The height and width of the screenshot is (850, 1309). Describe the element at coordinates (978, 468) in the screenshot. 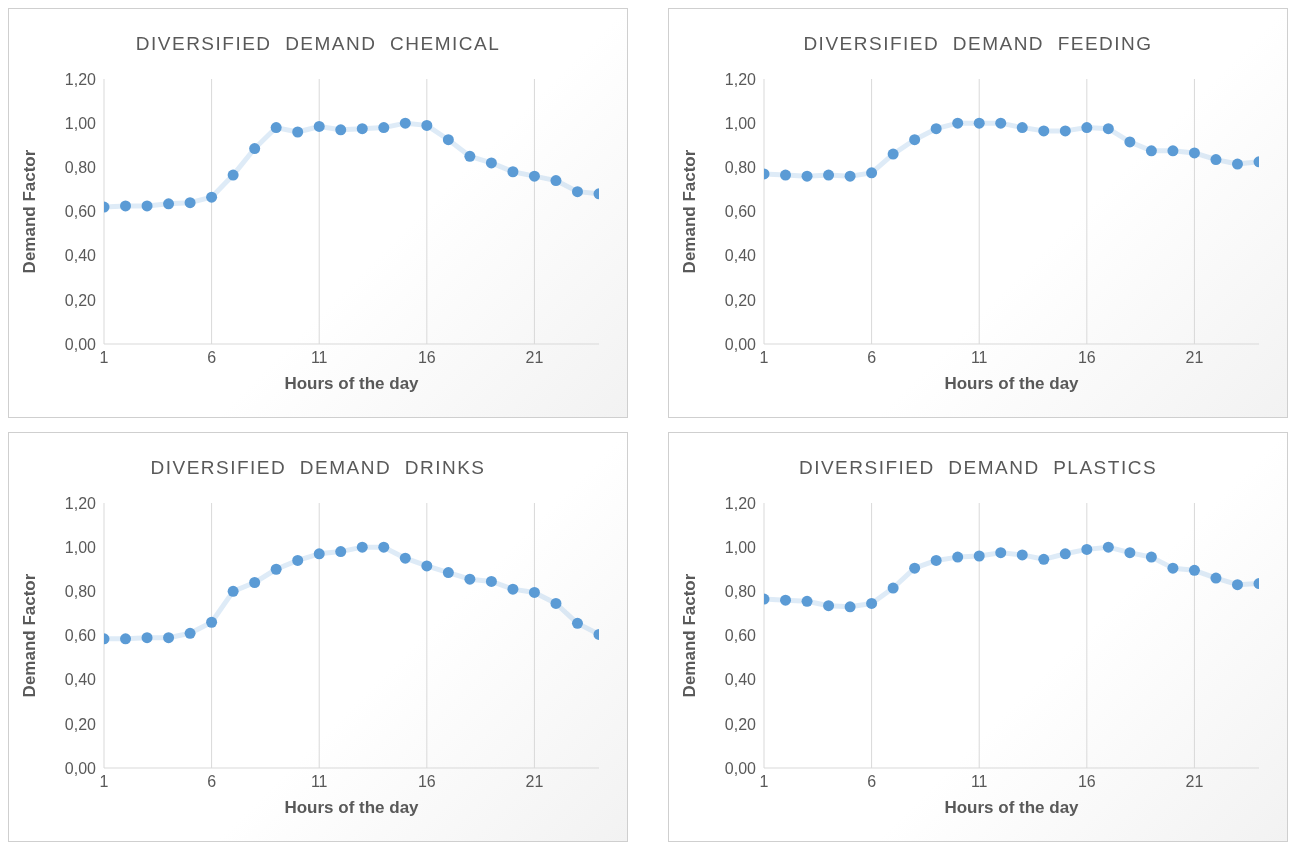

I see `chart-title: DIVERSIFIED DEMAND PLASTICS` at that location.